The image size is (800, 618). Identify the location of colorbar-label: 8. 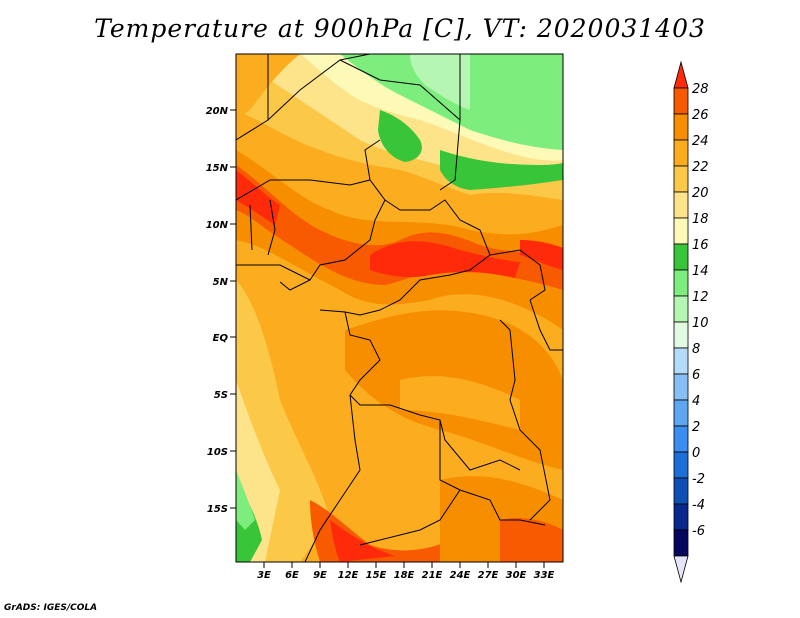
(696, 349).